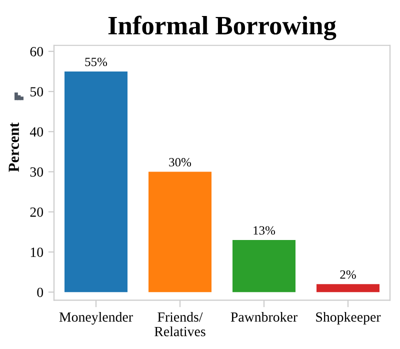 The width and height of the screenshot is (400, 349). I want to click on data-label: 55%, so click(96, 62).